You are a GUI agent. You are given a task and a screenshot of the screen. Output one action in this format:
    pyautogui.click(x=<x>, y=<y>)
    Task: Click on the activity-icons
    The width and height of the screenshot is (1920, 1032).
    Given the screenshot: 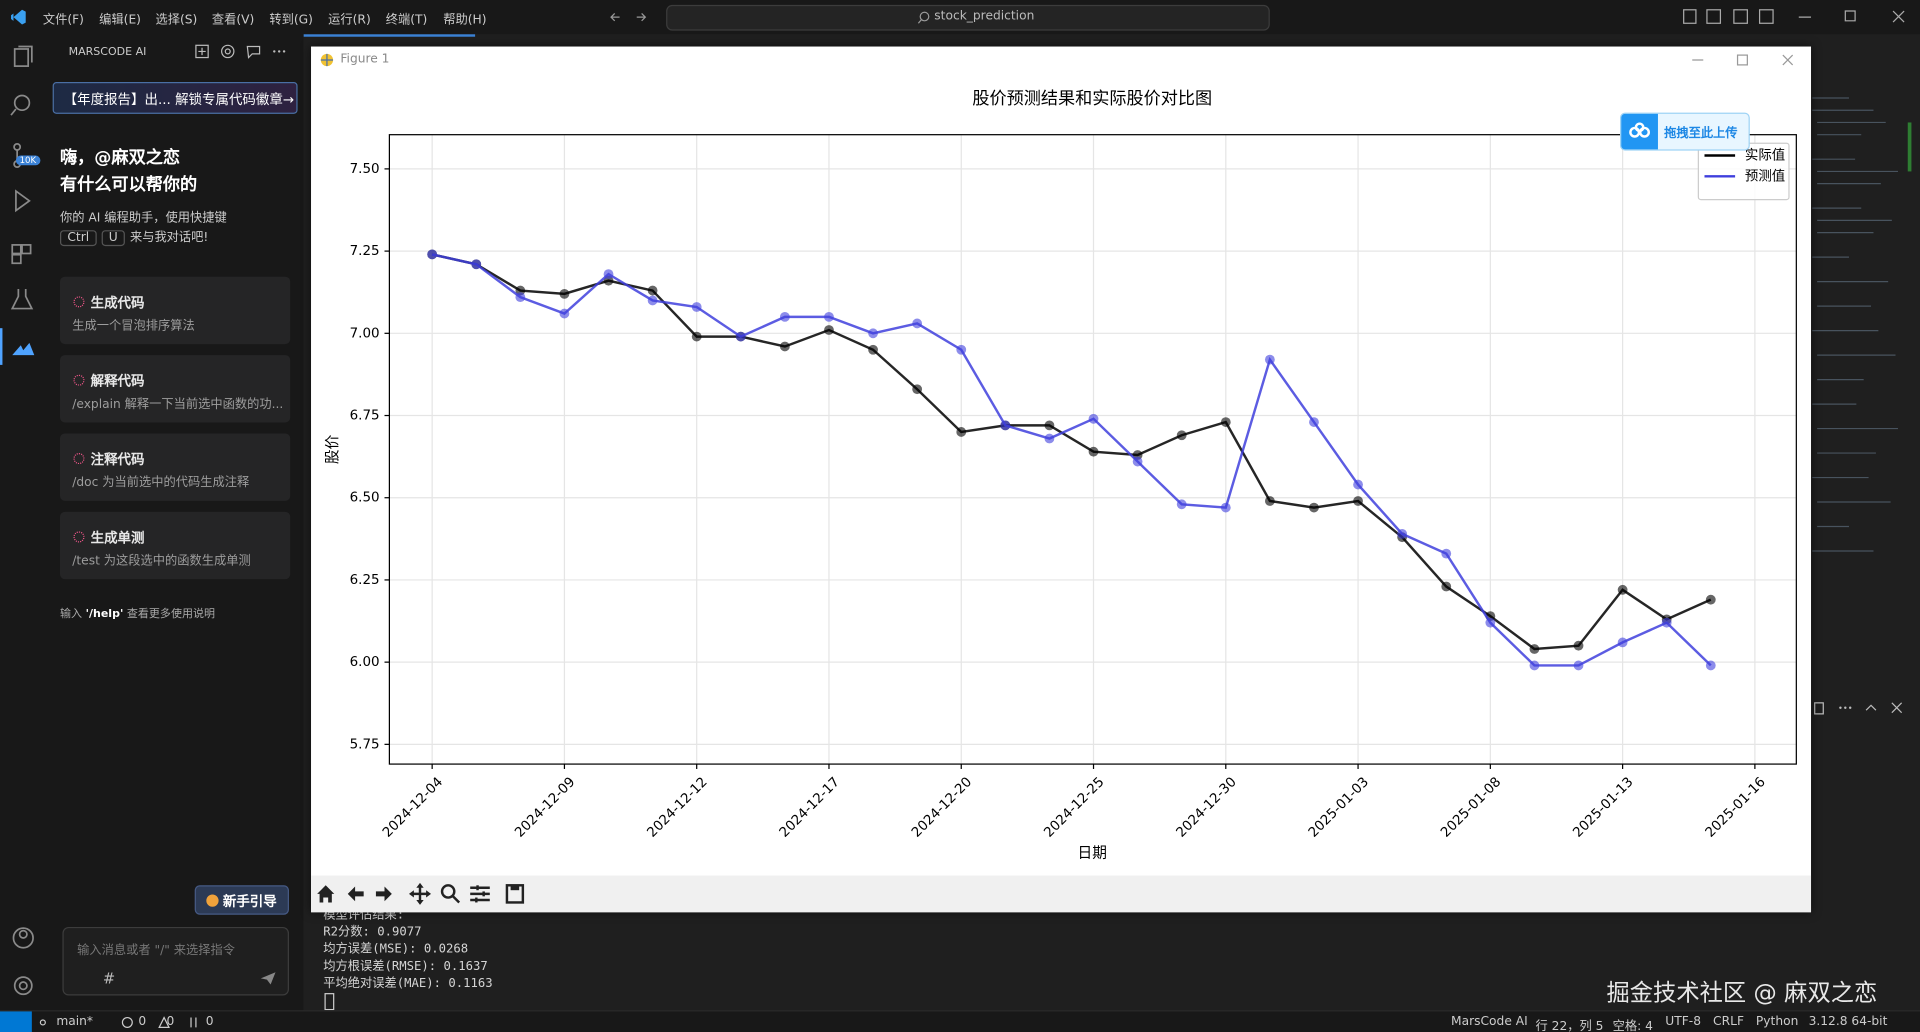 What is the action you would take?
    pyautogui.click(x=23, y=522)
    